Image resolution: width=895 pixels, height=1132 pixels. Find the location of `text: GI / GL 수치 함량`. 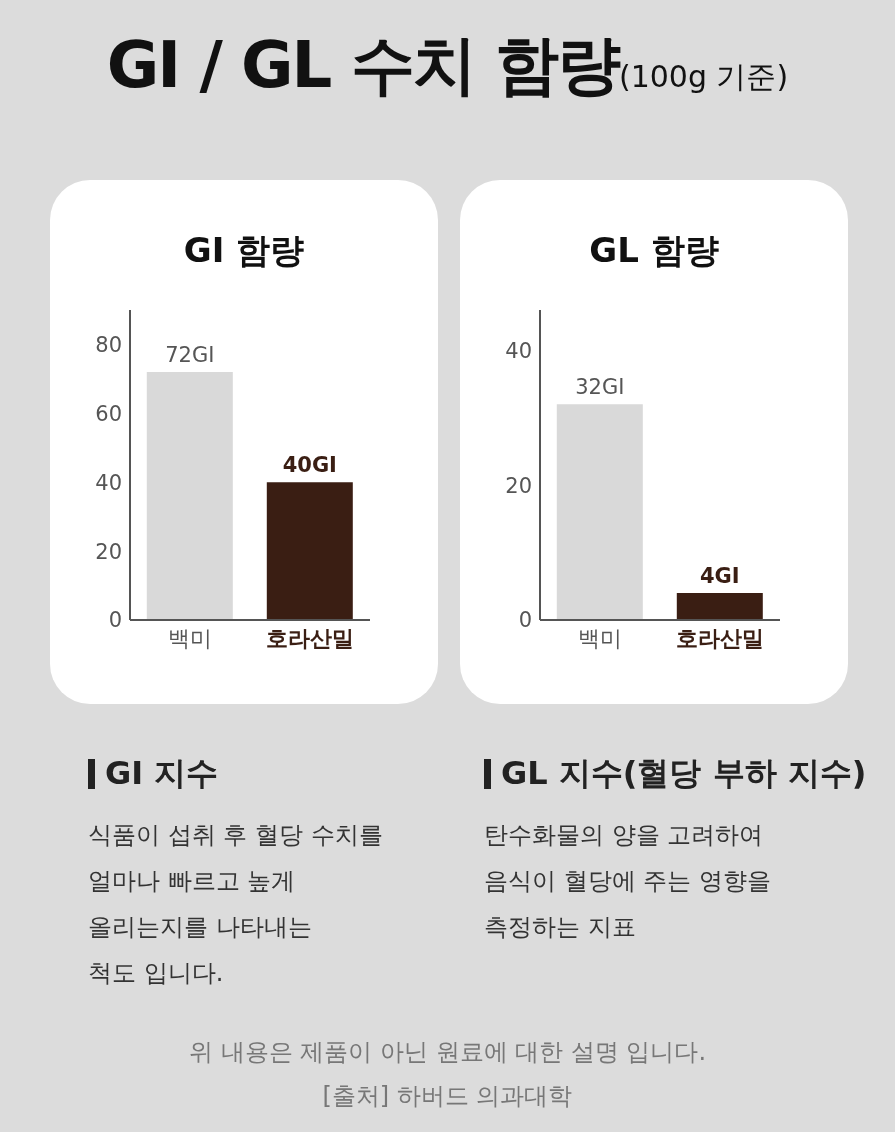

text: GI / GL 수치 함량 is located at coordinates (362, 65).